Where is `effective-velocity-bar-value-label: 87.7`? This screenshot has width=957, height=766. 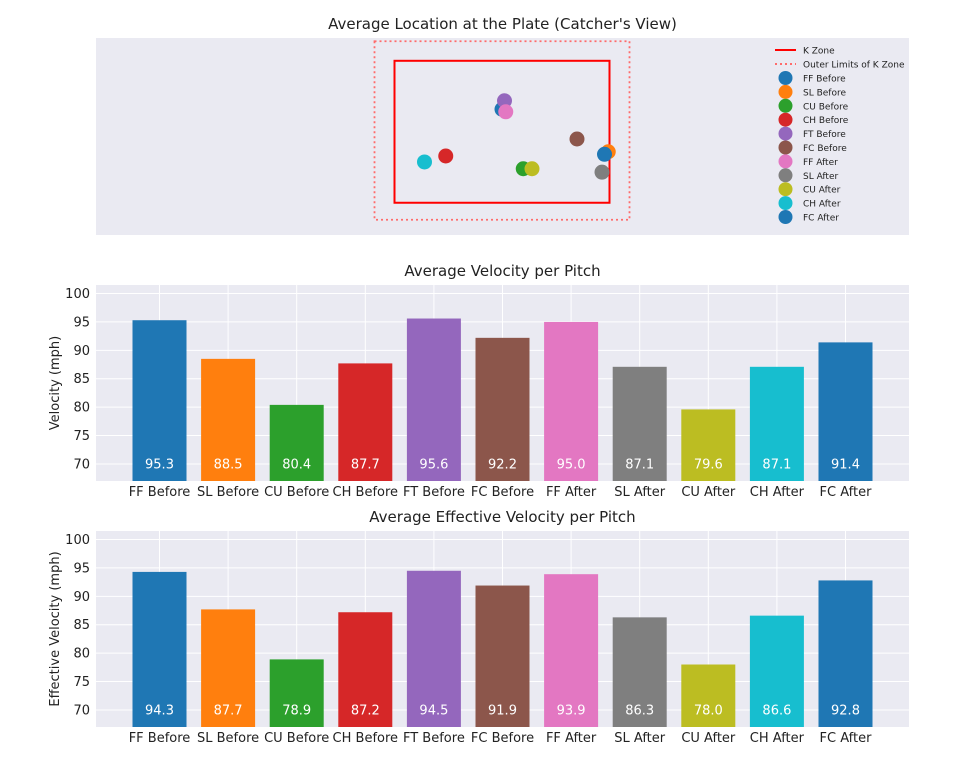
effective-velocity-bar-value-label: 87.7 is located at coordinates (228, 710).